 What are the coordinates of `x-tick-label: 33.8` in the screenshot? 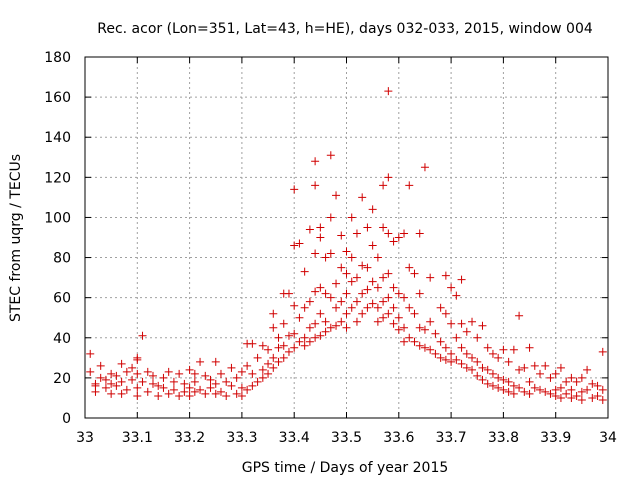 It's located at (503, 438).